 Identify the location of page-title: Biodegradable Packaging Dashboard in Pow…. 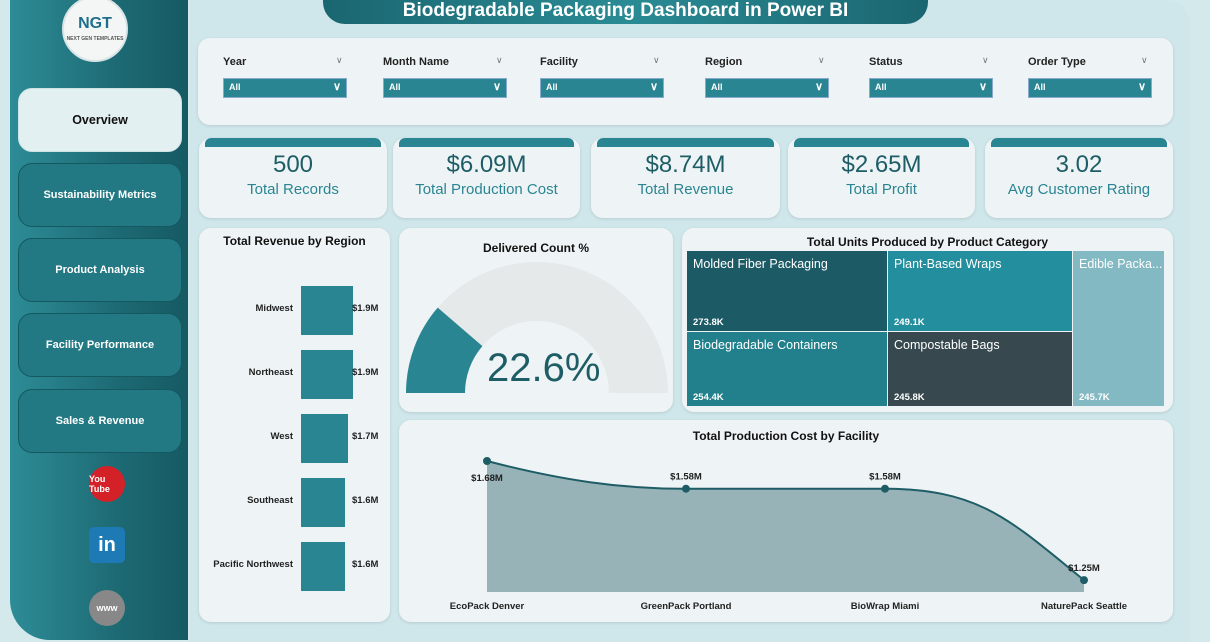
(625, 12).